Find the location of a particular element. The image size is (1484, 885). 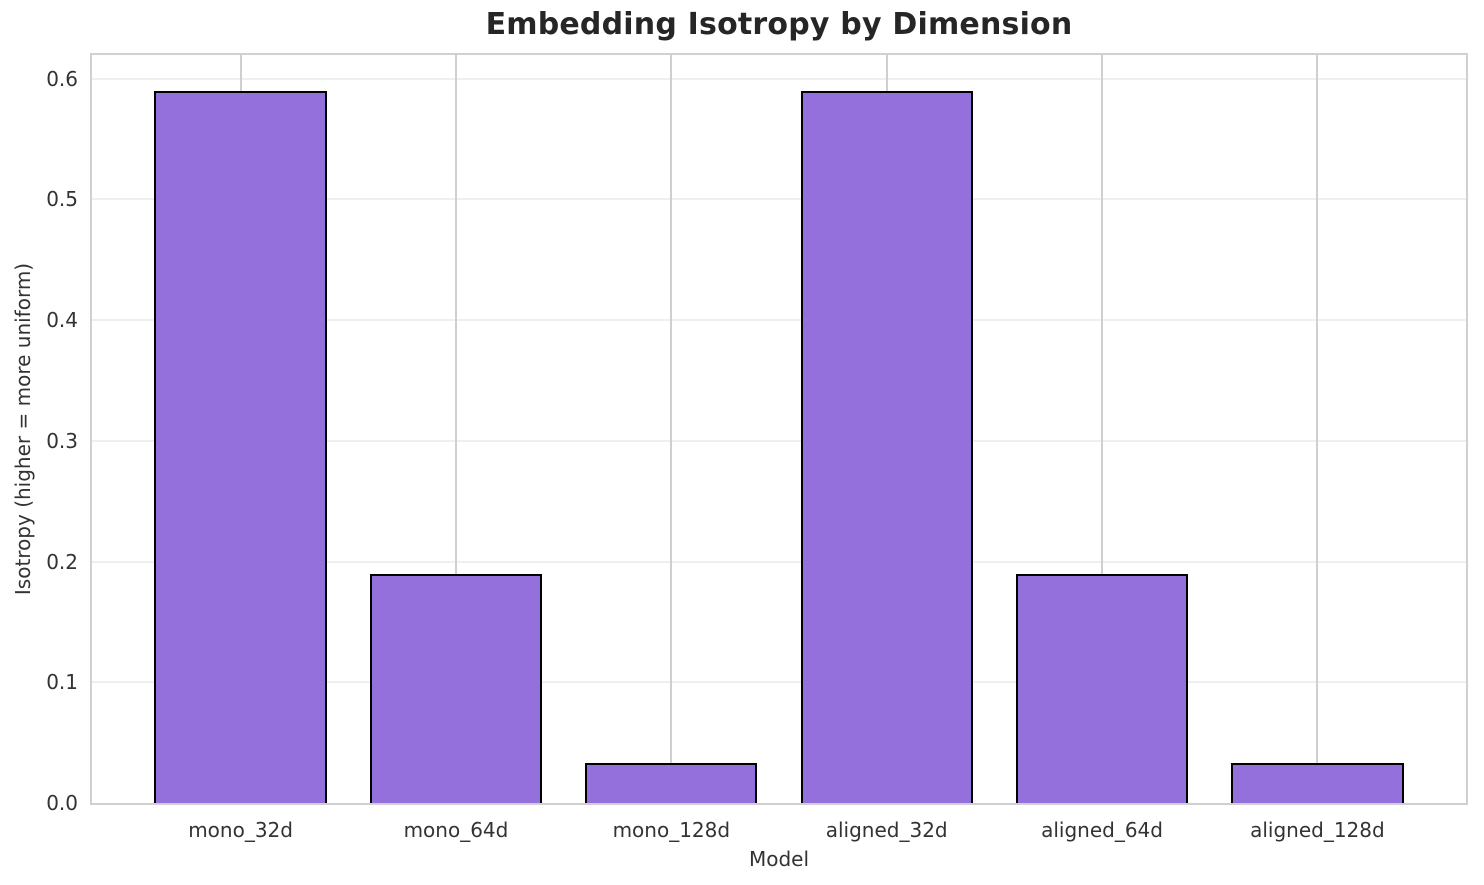

y-tick-label: 0.0 is located at coordinates (62, 803).